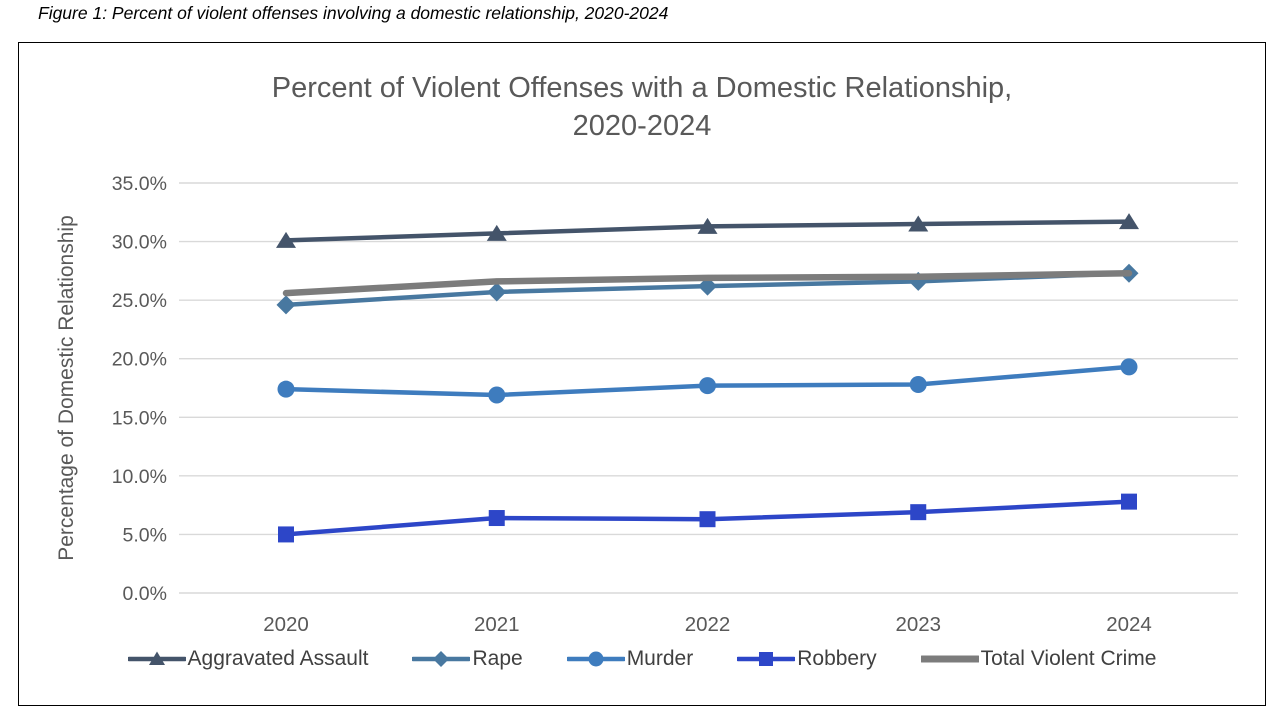 This screenshot has height=720, width=1276. I want to click on legend-item-total-violent-crime: Total Violent Crime, so click(1038, 659).